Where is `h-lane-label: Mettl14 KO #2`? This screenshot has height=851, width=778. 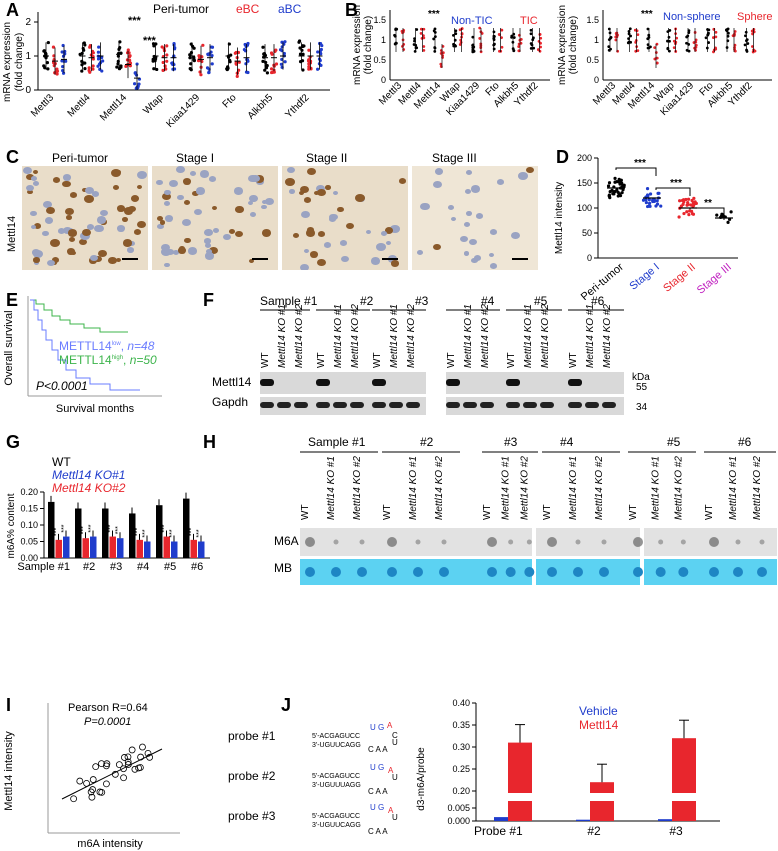
h-lane-label: Mettl14 KO #2 is located at coordinates (678, 488).